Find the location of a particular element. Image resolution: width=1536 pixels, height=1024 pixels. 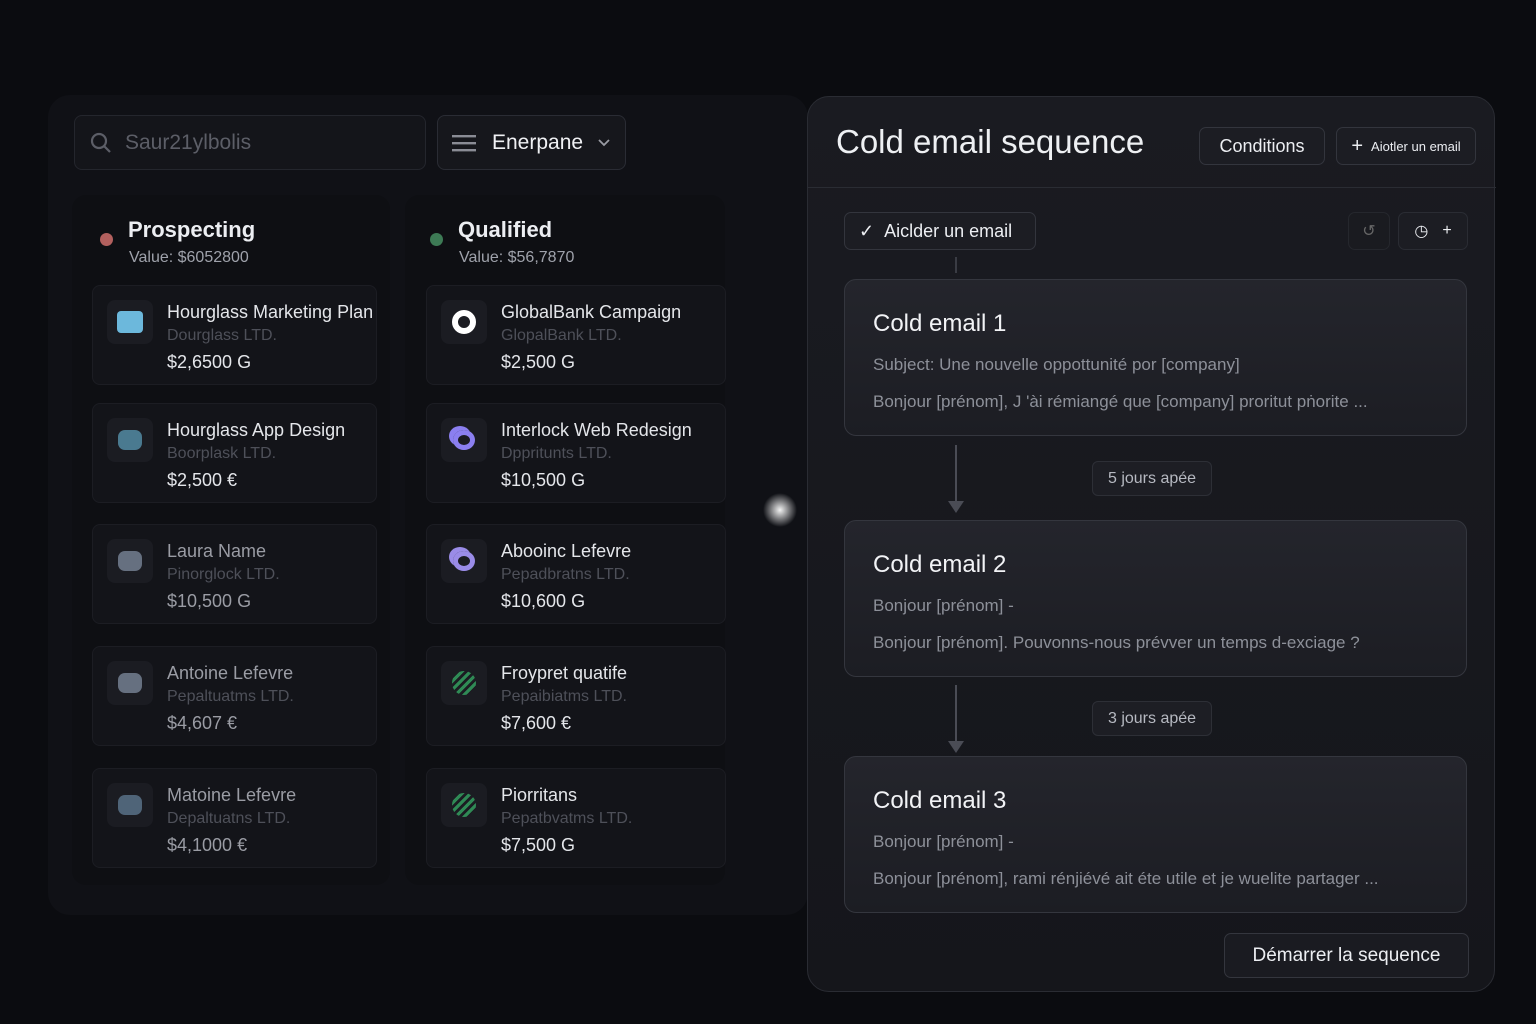

email-step-title: Cold email 3 is located at coordinates (940, 800).